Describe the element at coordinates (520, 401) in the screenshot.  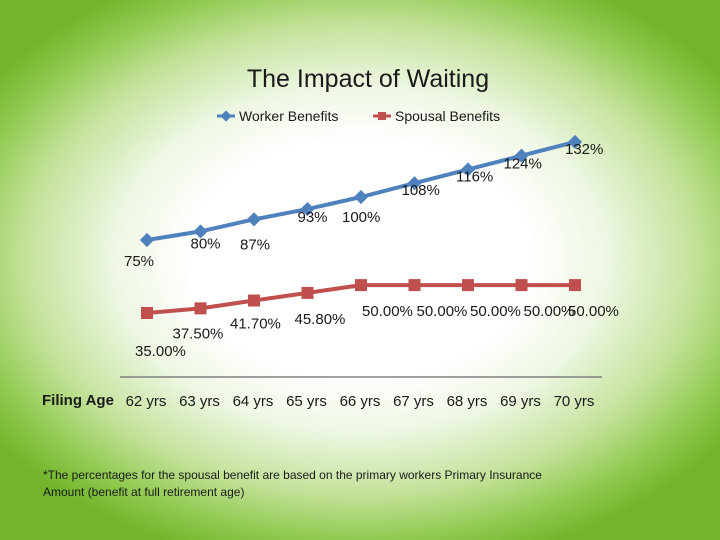
I see `x-tick-label: 69 yrs` at that location.